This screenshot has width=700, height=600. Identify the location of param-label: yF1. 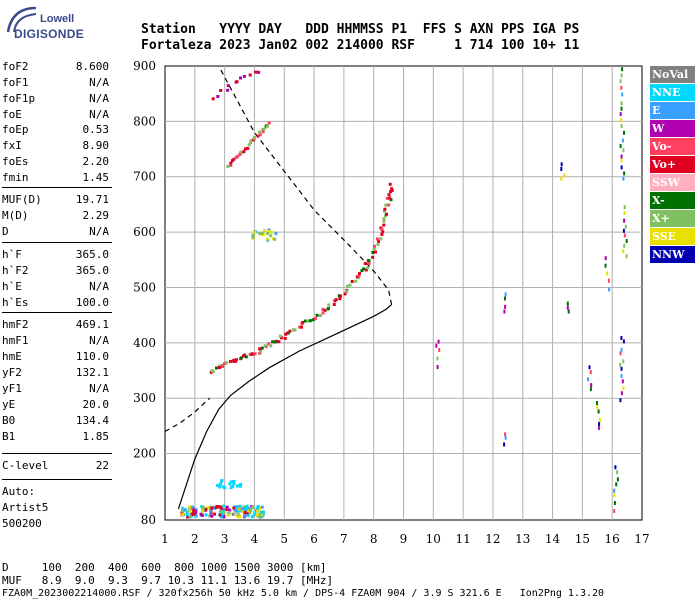
(12, 388).